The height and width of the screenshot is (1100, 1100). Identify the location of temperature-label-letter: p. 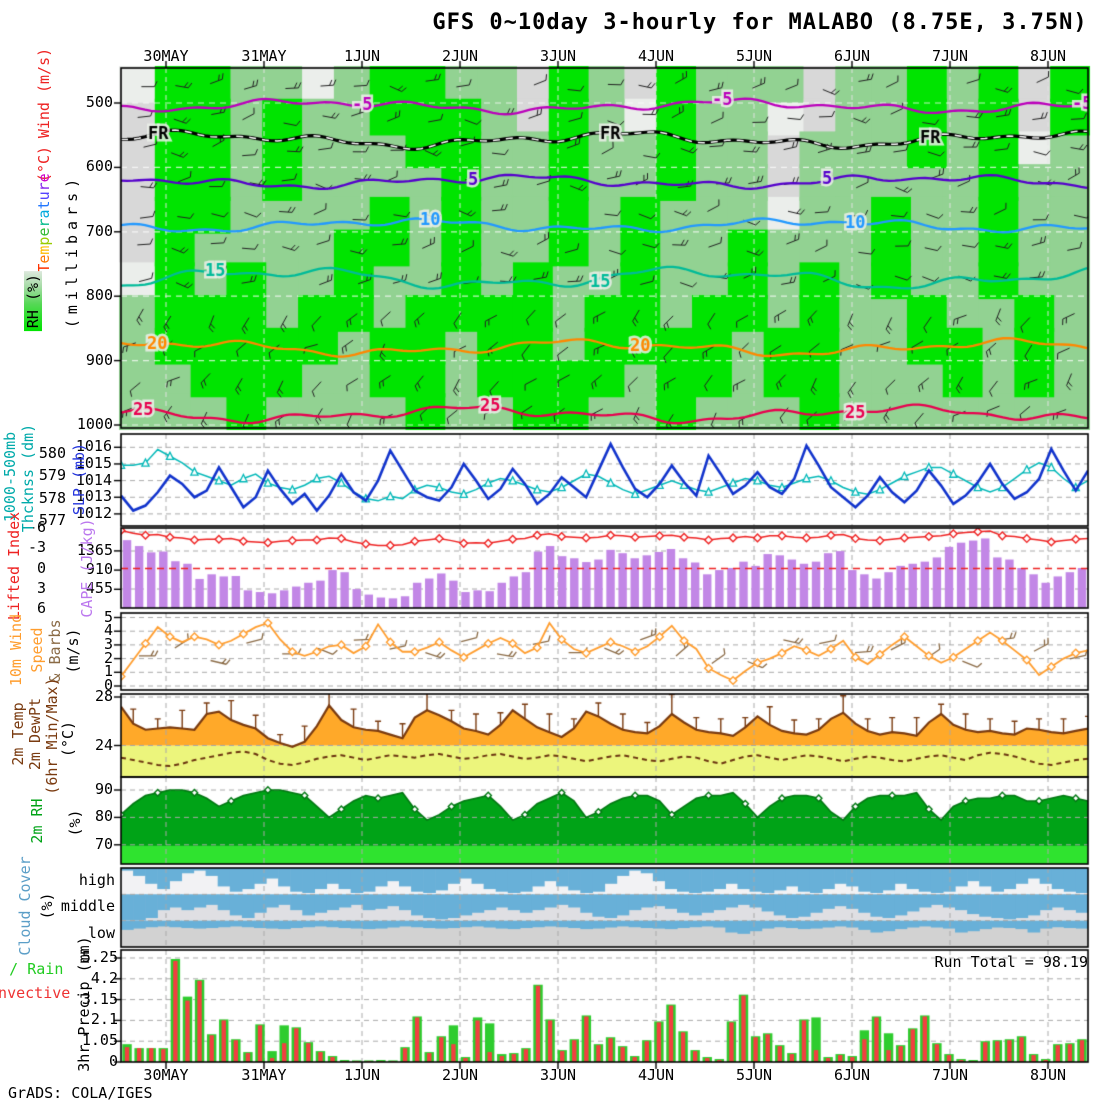
(44, 241).